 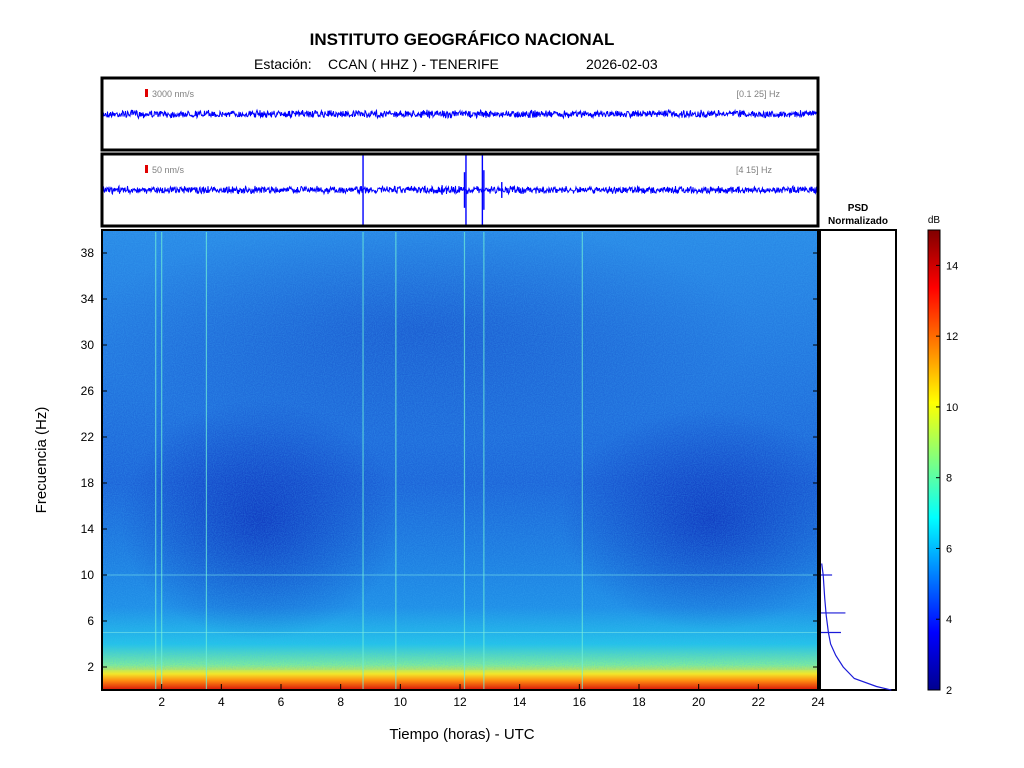 I want to click on y-tick-label: 10, so click(x=88, y=575).